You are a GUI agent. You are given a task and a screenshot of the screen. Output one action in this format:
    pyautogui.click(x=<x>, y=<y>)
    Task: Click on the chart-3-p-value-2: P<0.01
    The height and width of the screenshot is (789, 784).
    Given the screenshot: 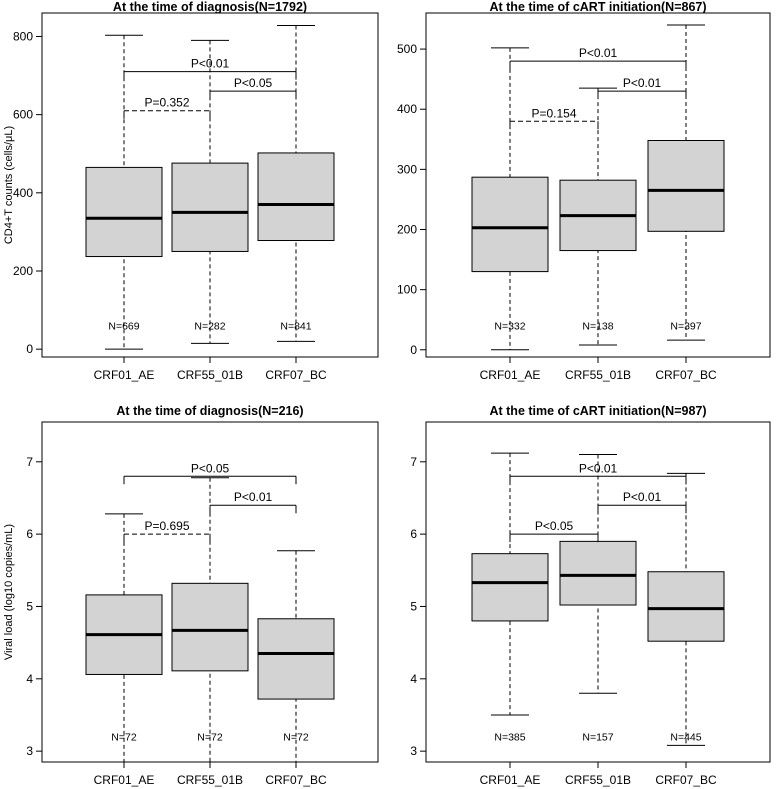 What is the action you would take?
    pyautogui.click(x=253, y=497)
    